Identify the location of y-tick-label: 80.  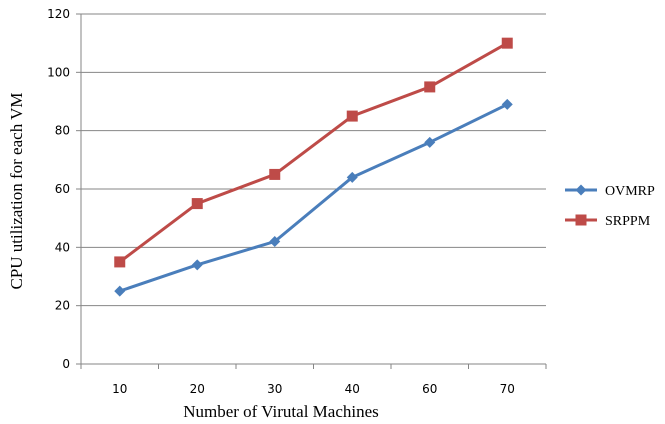
(62, 131).